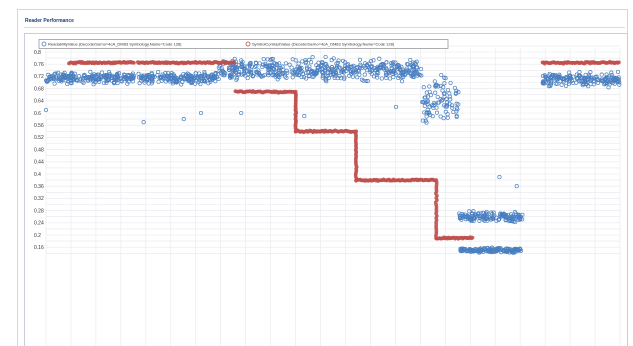 This screenshot has width=633, height=346. What do you see at coordinates (356, 180) in the screenshot?
I see `symbol-contrast-transition` at bounding box center [356, 180].